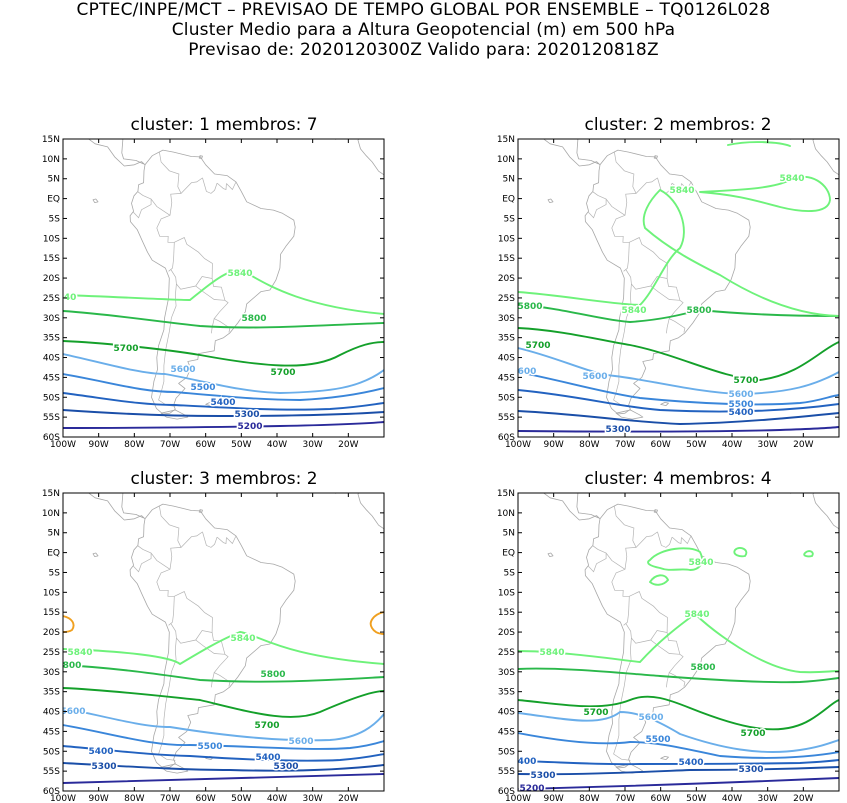  I want to click on lat-label: 10N, so click(506, 160).